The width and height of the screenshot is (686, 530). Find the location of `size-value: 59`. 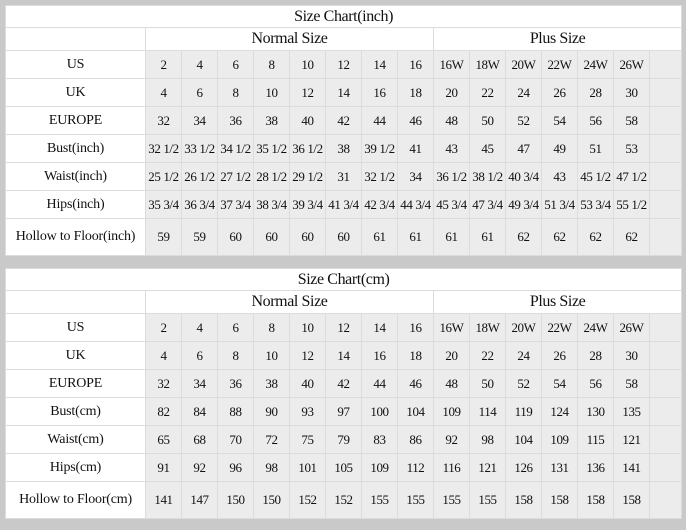

size-value: 59 is located at coordinates (163, 237).